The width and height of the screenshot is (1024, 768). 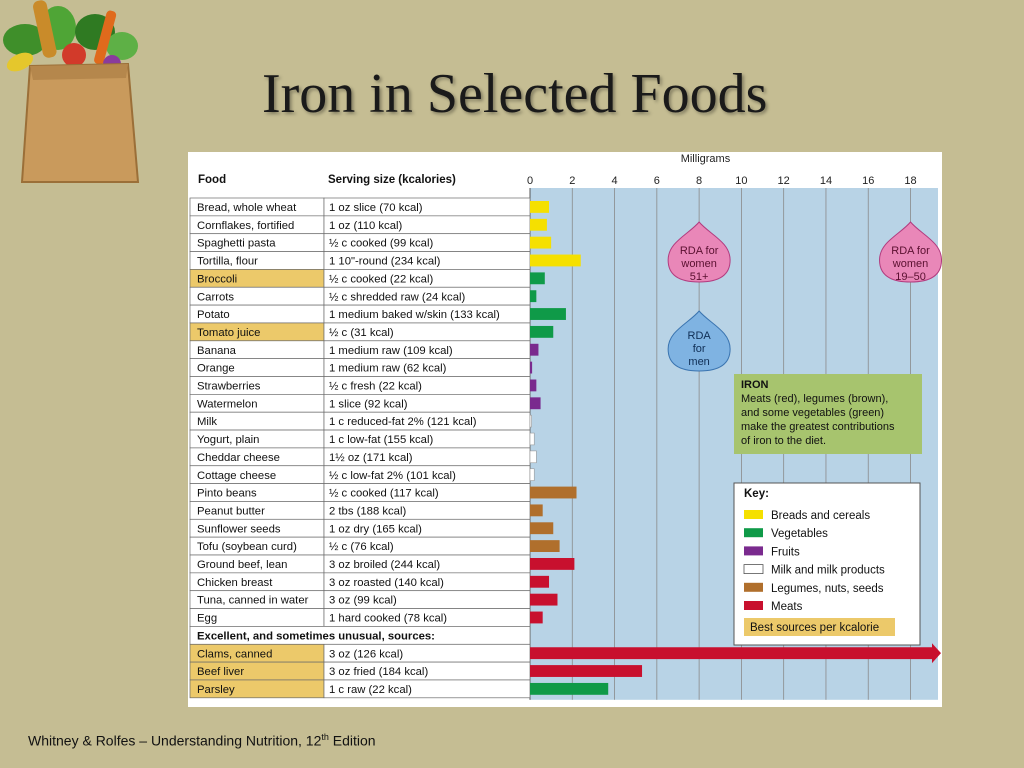 What do you see at coordinates (361, 547) in the screenshot?
I see `serving-size: ½ c (76 kcal)` at bounding box center [361, 547].